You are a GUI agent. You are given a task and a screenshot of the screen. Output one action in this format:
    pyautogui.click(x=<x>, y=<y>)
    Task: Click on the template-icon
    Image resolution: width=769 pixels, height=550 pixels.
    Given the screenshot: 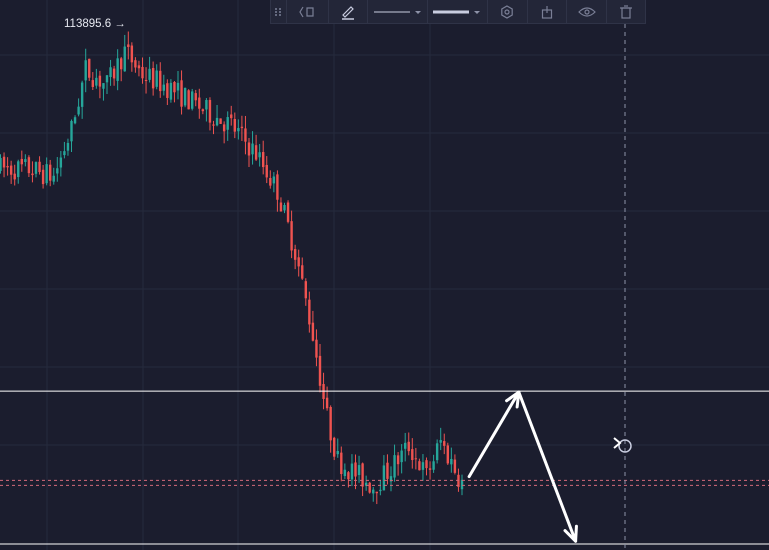 What is the action you would take?
    pyautogui.click(x=308, y=11)
    